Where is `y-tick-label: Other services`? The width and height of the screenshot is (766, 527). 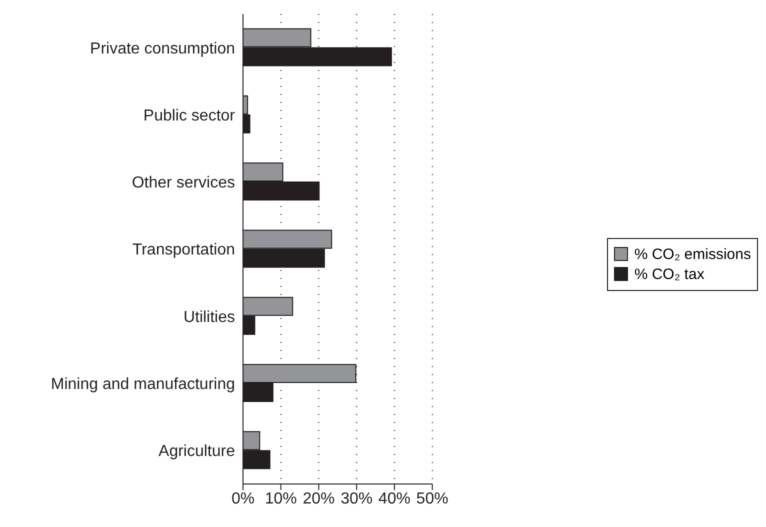 y-tick-label: Other services is located at coordinates (183, 183).